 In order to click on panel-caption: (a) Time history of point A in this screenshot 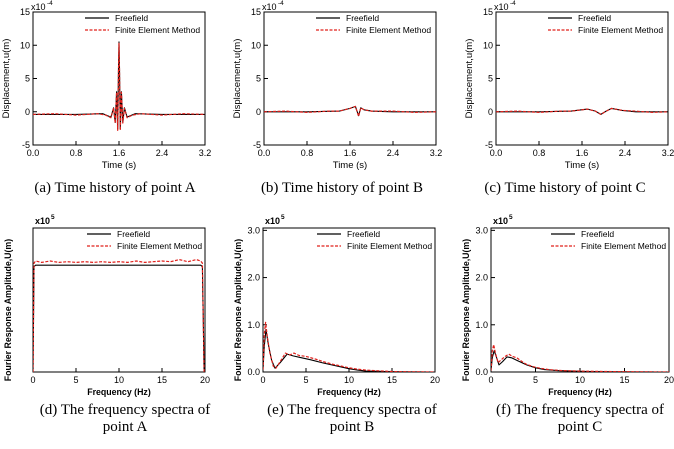, I will do `click(114, 188)`.